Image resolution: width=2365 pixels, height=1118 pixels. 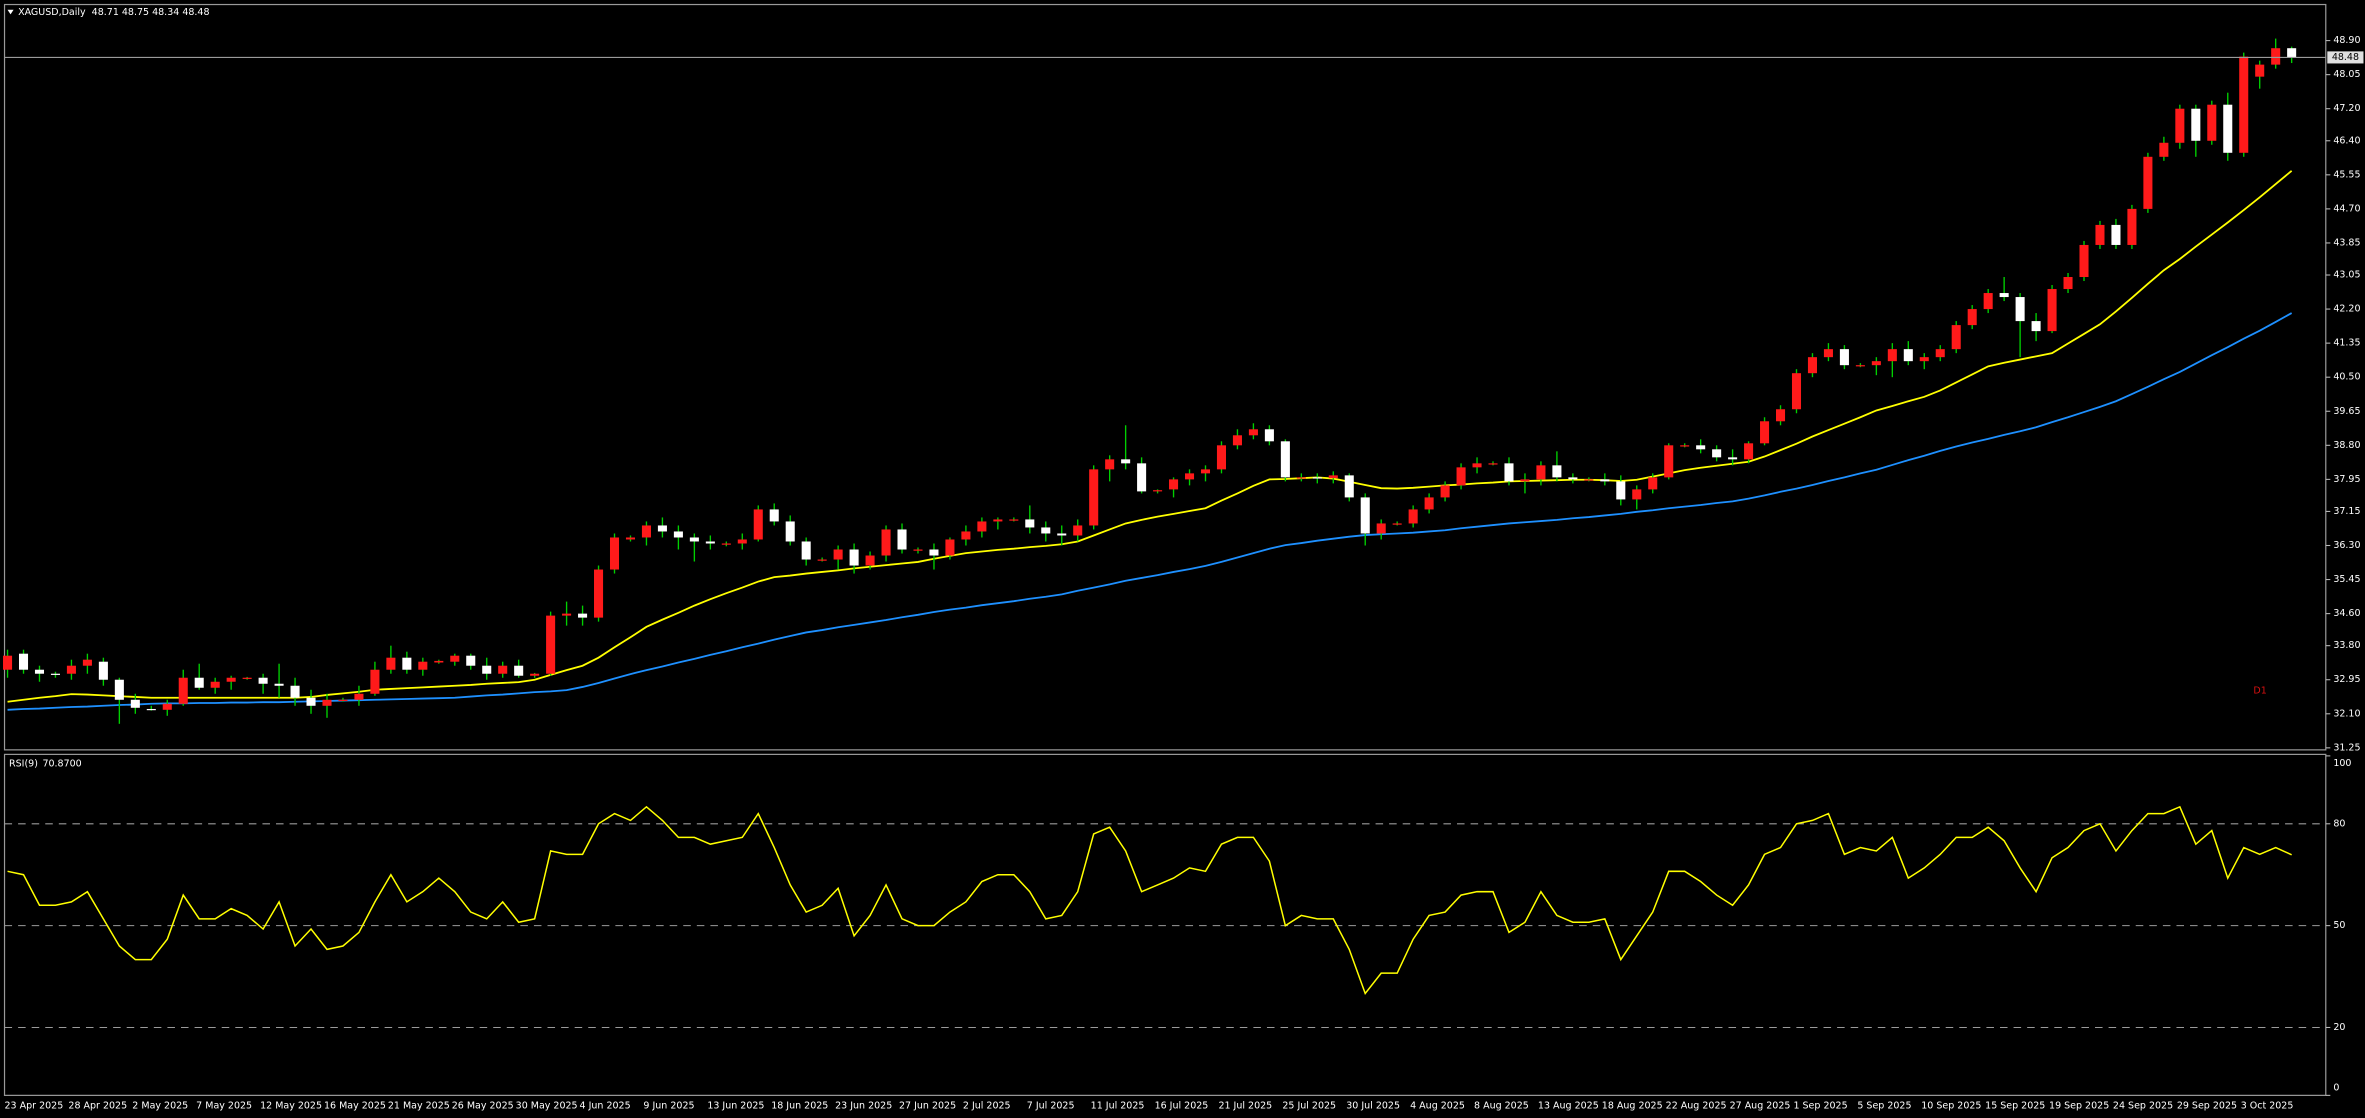 What do you see at coordinates (2346, 645) in the screenshot?
I see `y-tick-label: 33.80` at bounding box center [2346, 645].